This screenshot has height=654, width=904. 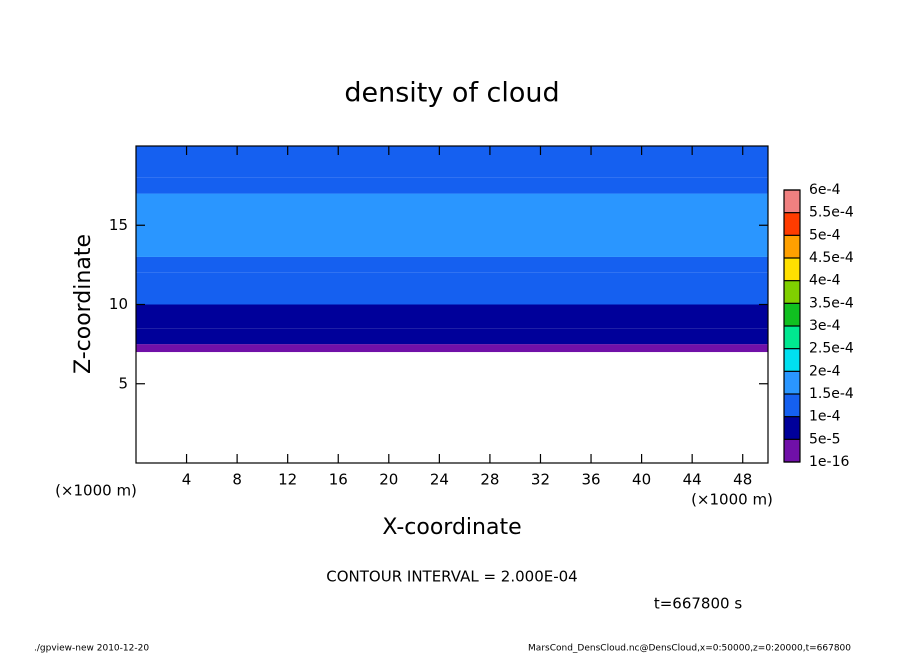 I want to click on x-tick-label: 44, so click(x=692, y=480).